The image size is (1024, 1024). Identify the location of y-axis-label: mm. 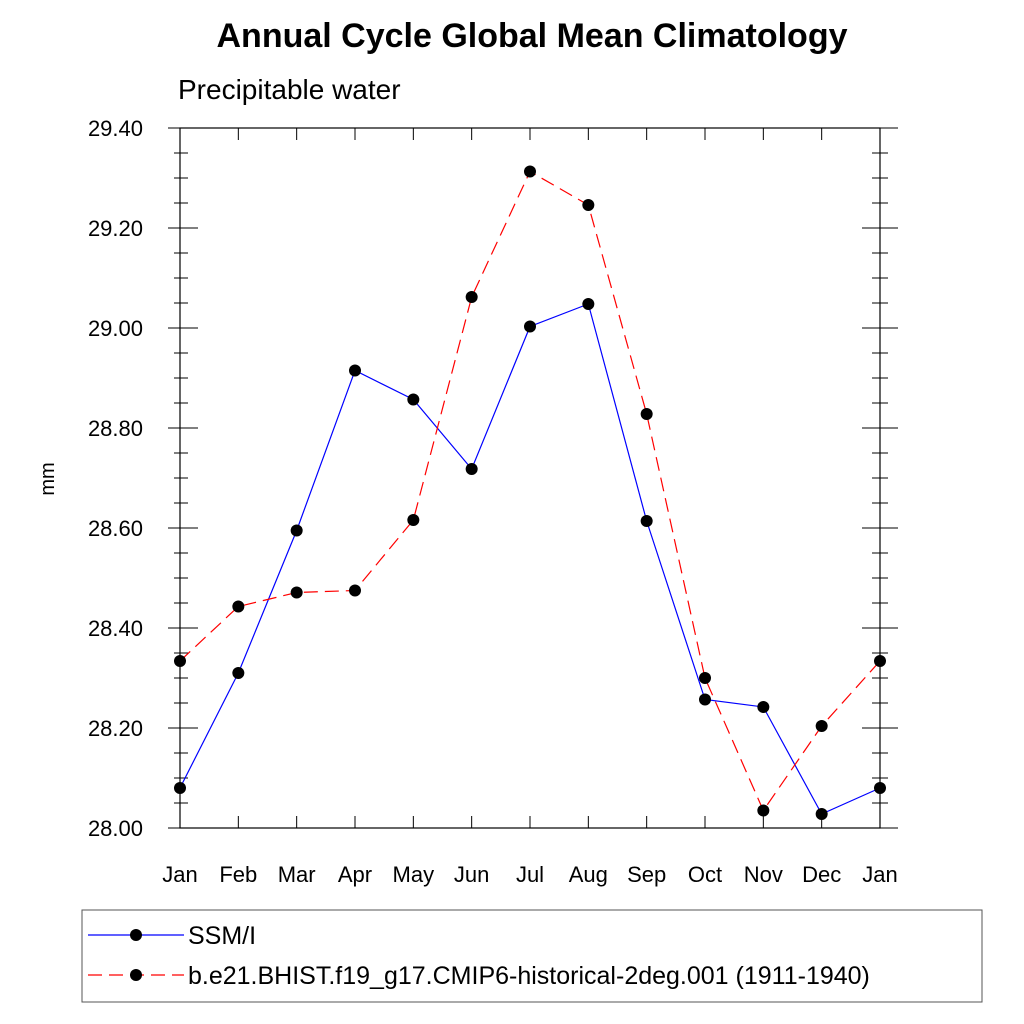
(48, 478).